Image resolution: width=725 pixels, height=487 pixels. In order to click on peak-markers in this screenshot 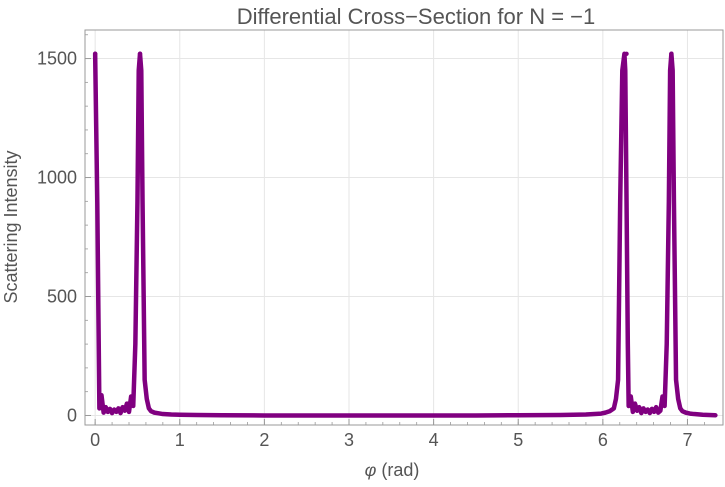, I will do `click(383, 53)`.